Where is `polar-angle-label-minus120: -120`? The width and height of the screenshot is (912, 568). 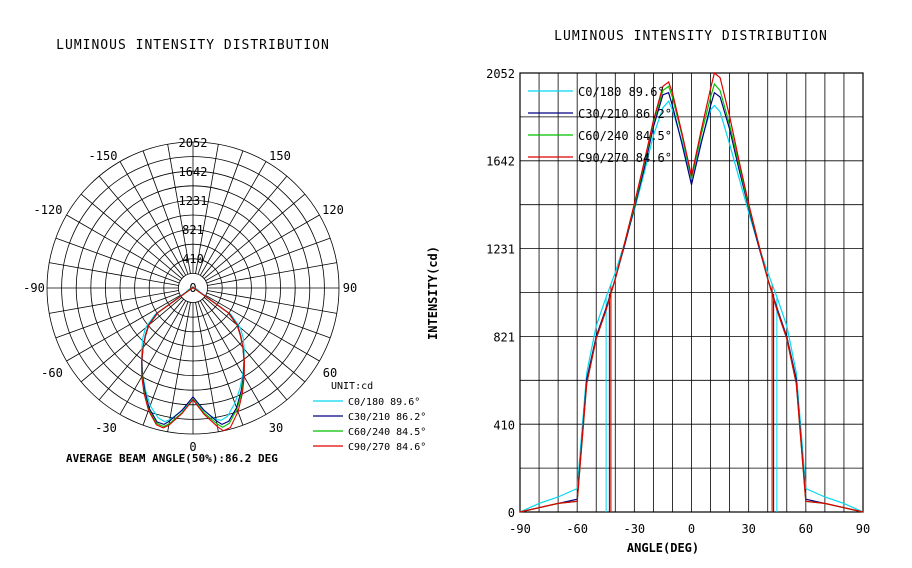
polar-angle-label-minus120: -120 is located at coordinates (48, 210).